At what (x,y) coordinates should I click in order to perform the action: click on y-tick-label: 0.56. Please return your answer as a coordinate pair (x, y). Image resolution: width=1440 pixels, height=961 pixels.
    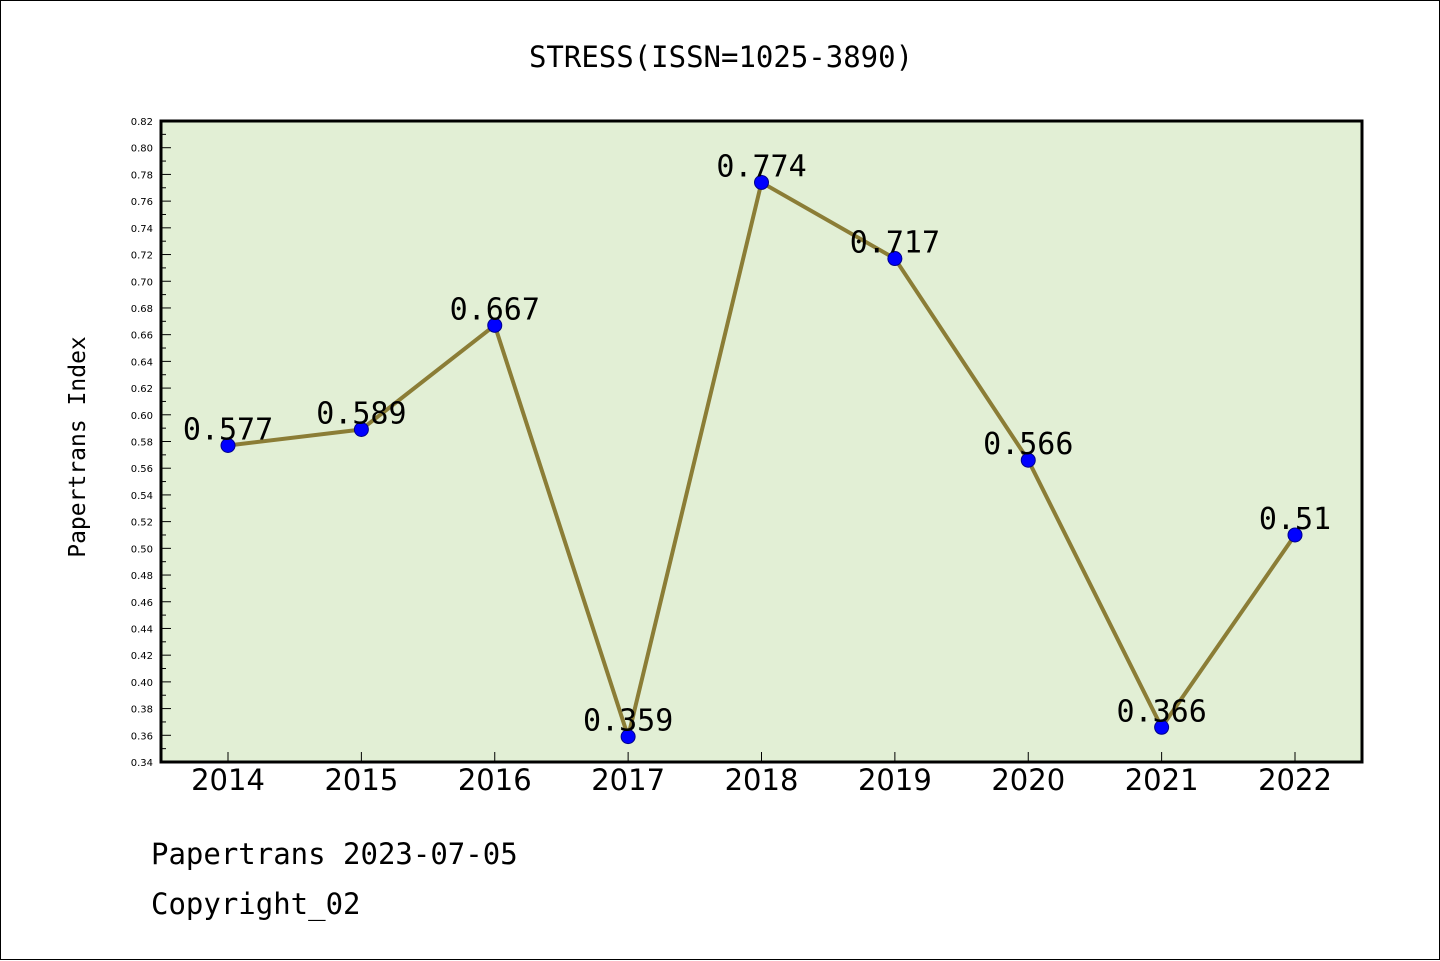
    Looking at the image, I should click on (142, 469).